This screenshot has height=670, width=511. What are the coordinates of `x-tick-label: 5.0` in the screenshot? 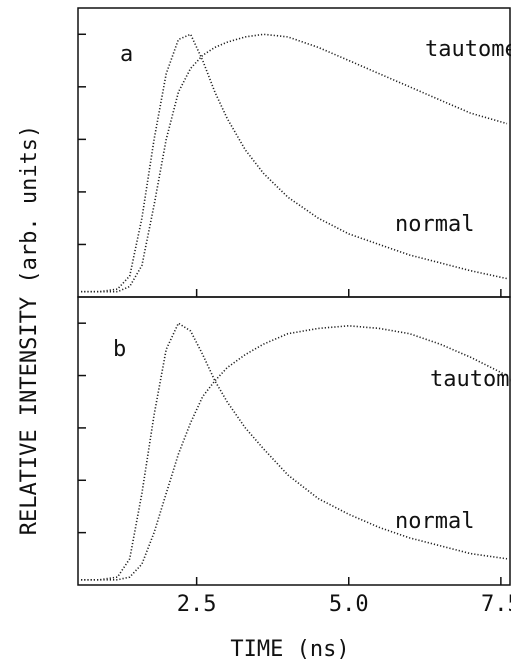 It's located at (349, 604).